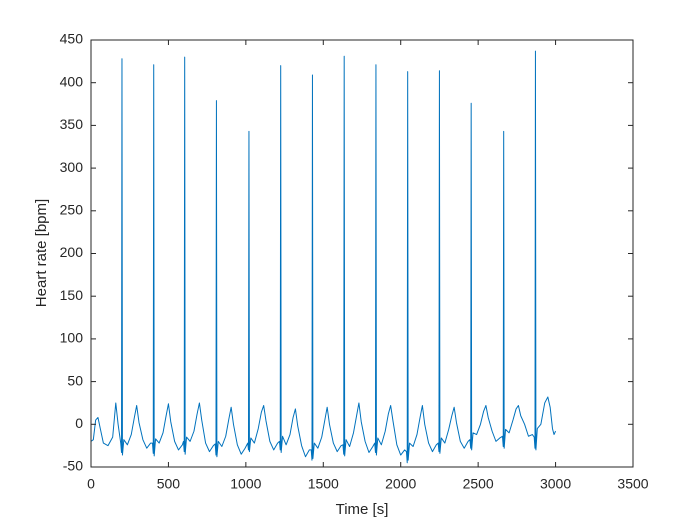 This screenshot has height=525, width=700. I want to click on y-tick-label: 150, so click(72, 295).